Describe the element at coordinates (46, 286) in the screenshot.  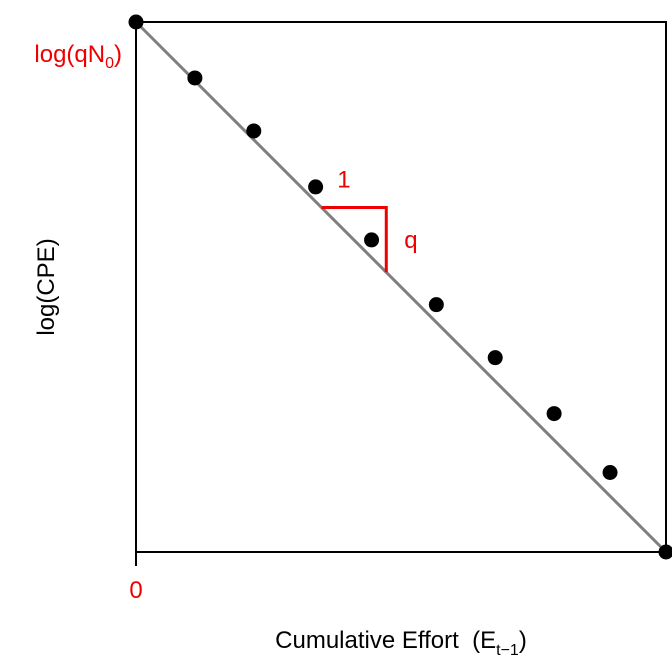
I see `y-axis-label: log(CPE)` at that location.